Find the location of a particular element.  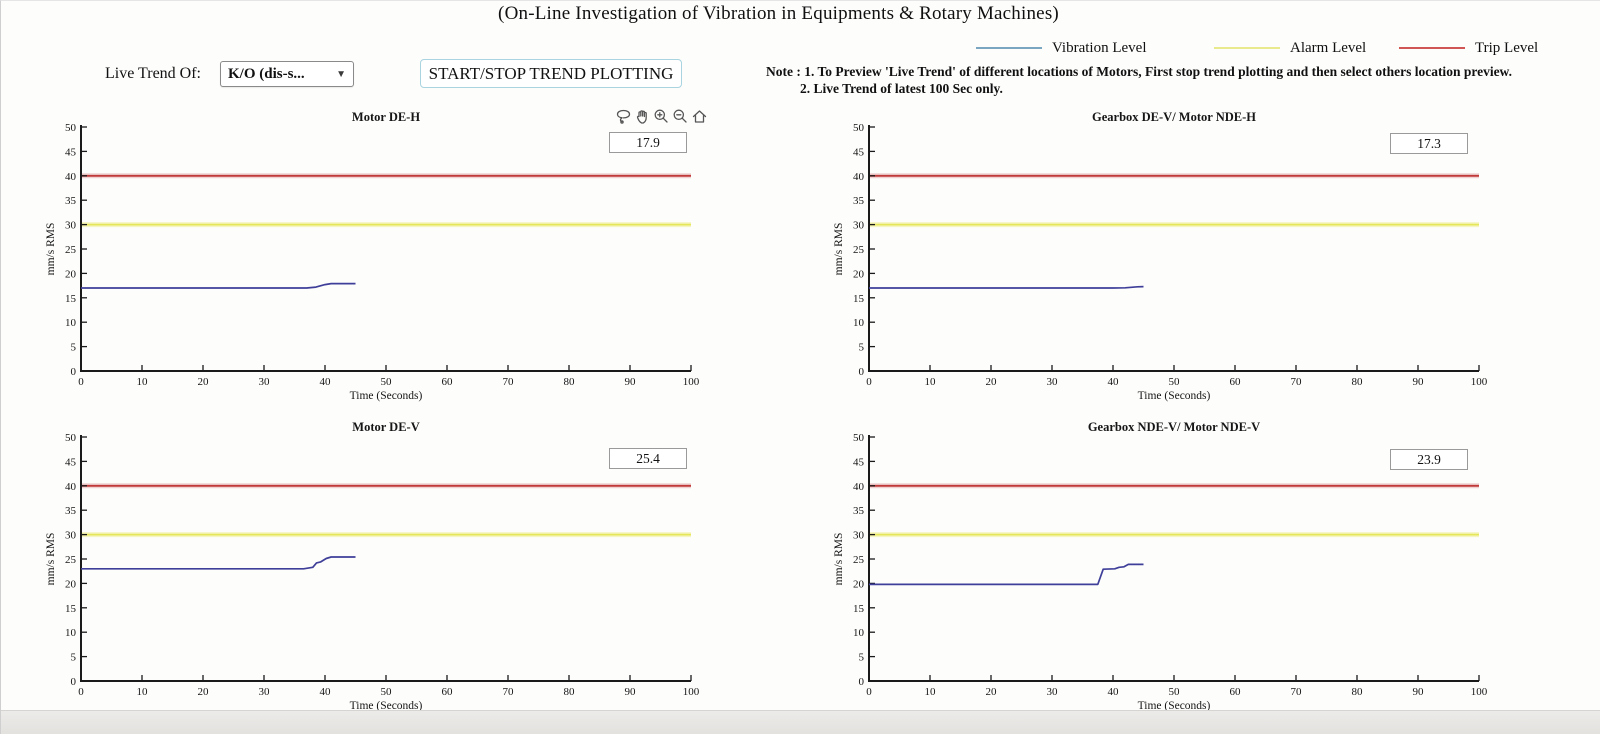

current-value-box: 25.4 is located at coordinates (648, 458).